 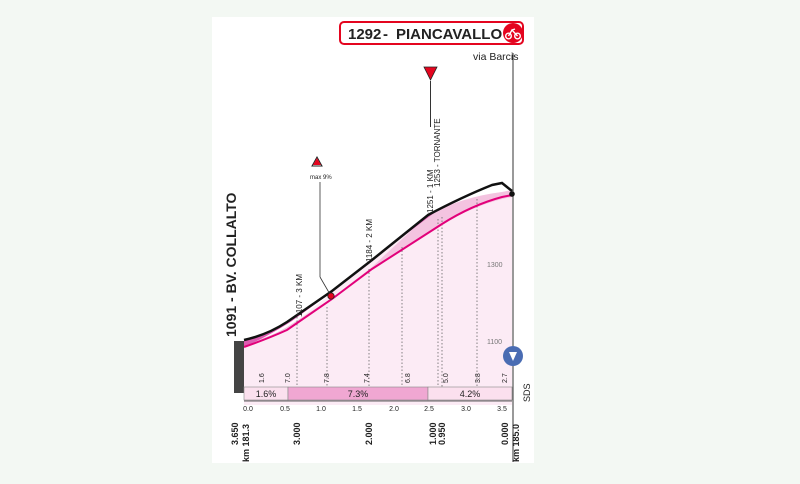 I want to click on max-grade-dot, so click(x=331, y=296).